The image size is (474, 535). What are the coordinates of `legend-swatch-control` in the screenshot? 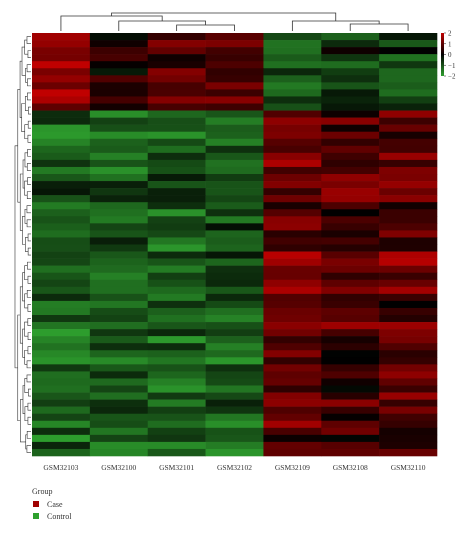 It's located at (36, 516).